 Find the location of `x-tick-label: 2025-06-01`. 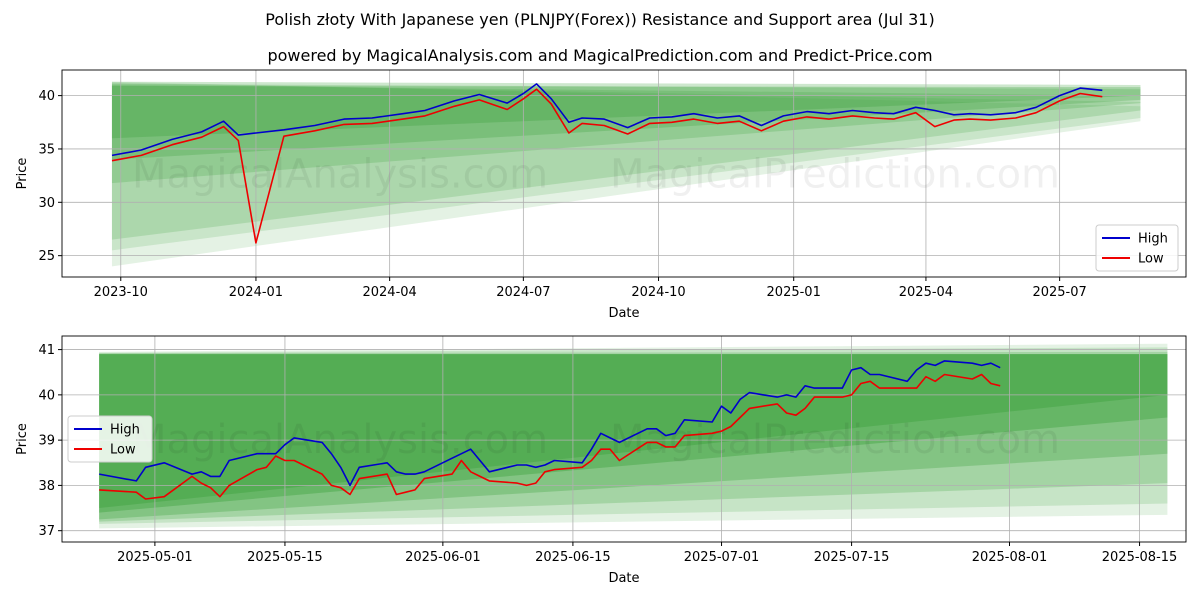

x-tick-label: 2025-06-01 is located at coordinates (443, 557).